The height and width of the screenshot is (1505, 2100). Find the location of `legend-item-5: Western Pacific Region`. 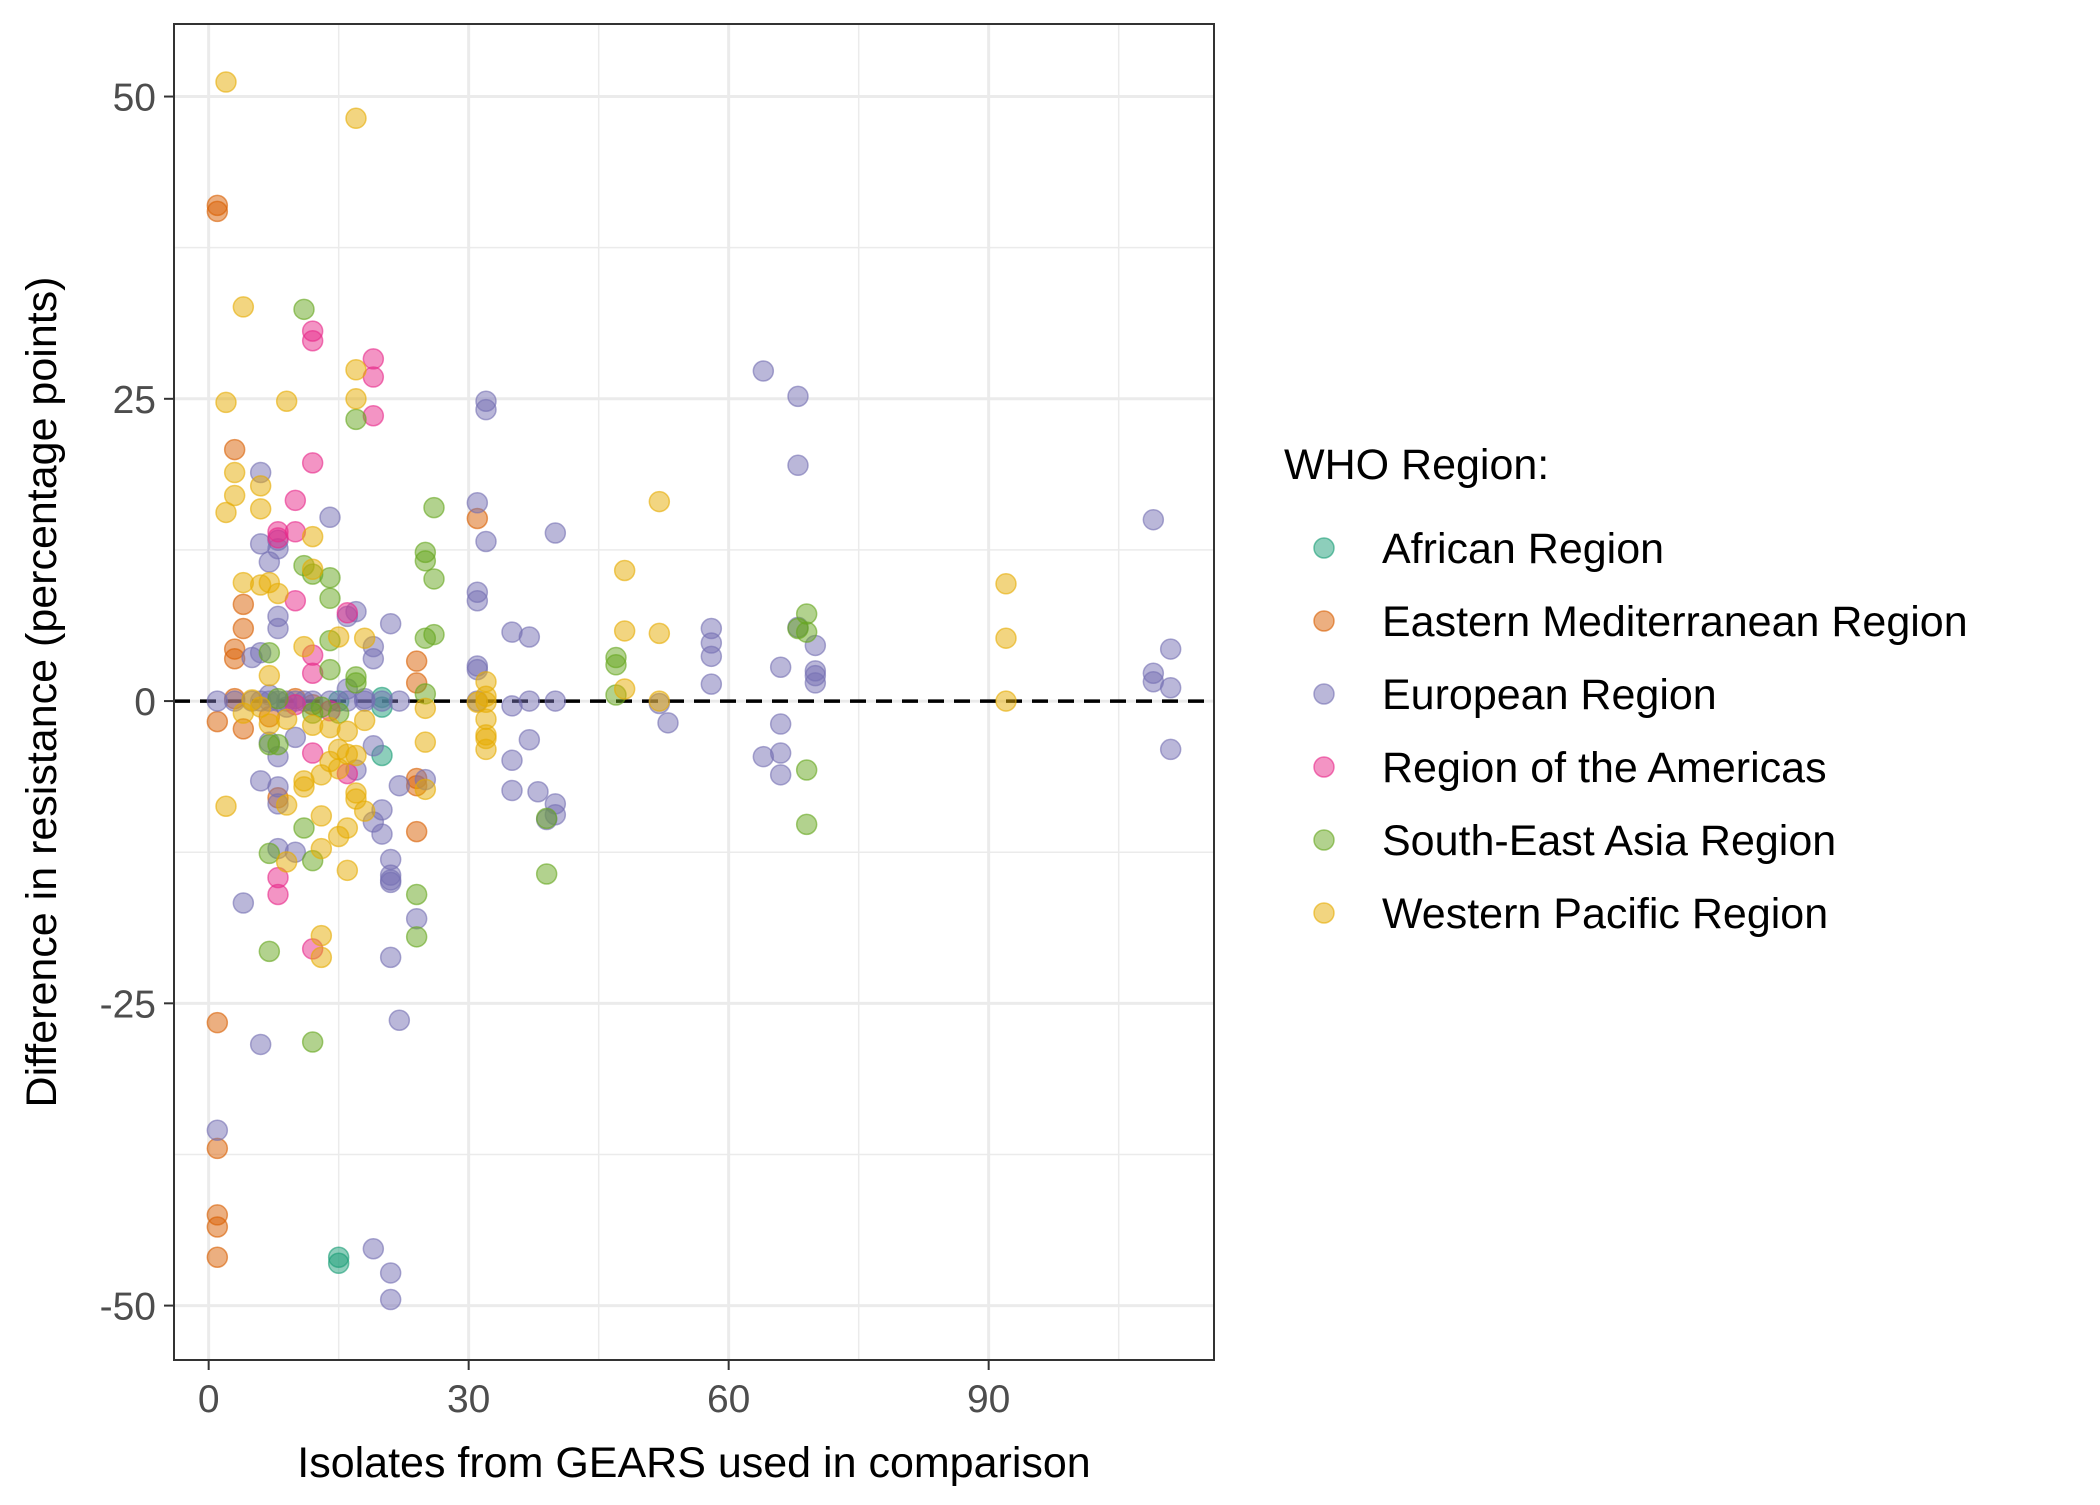

legend-item-5: Western Pacific Region is located at coordinates (1570, 914).